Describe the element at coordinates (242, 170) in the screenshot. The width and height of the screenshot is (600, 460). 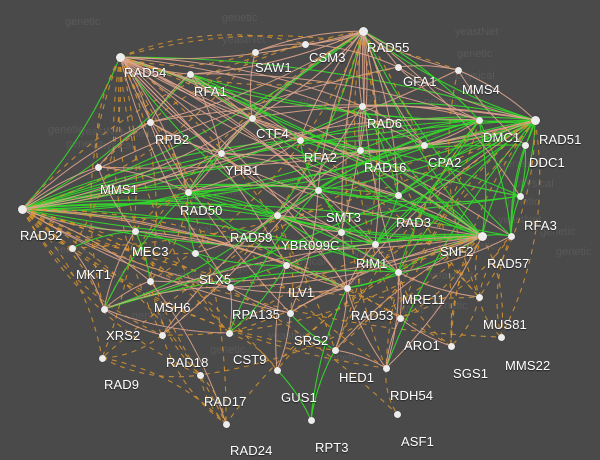
I see `node-label-yhb1: YHB1` at that location.